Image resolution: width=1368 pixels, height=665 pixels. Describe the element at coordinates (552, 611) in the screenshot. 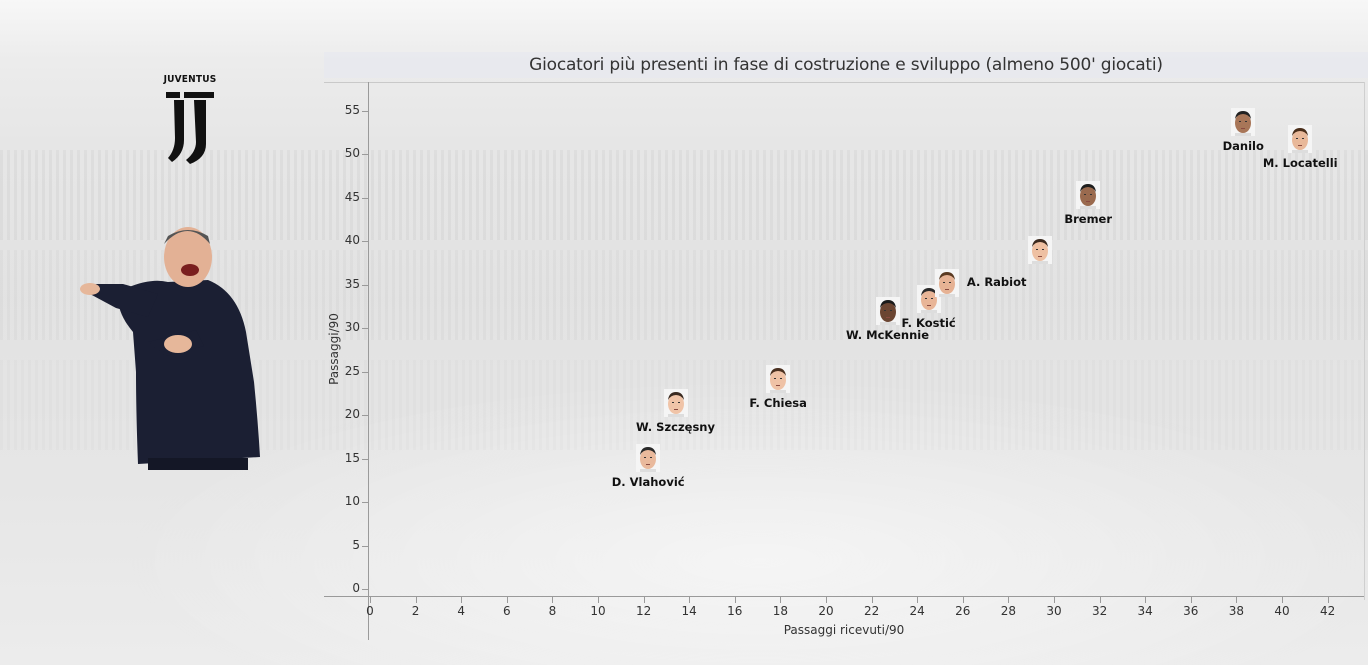

I see `x-tick-label: 8` at that location.